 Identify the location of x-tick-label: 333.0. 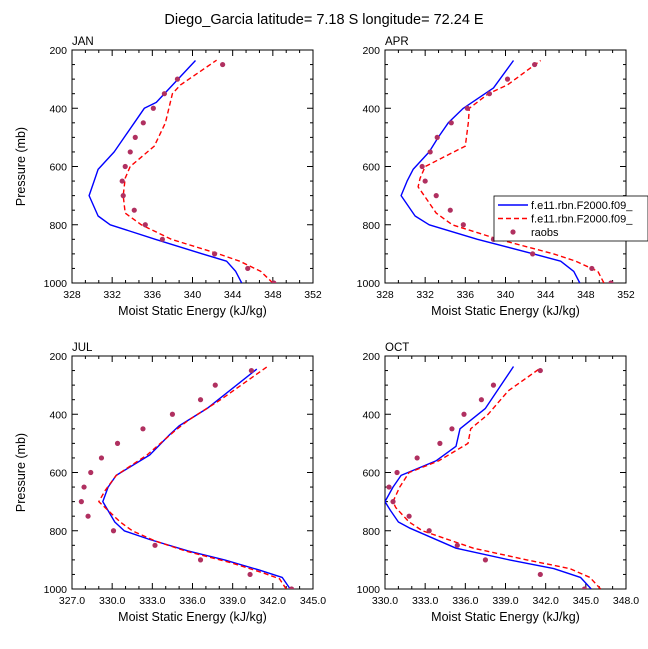
(425, 601).